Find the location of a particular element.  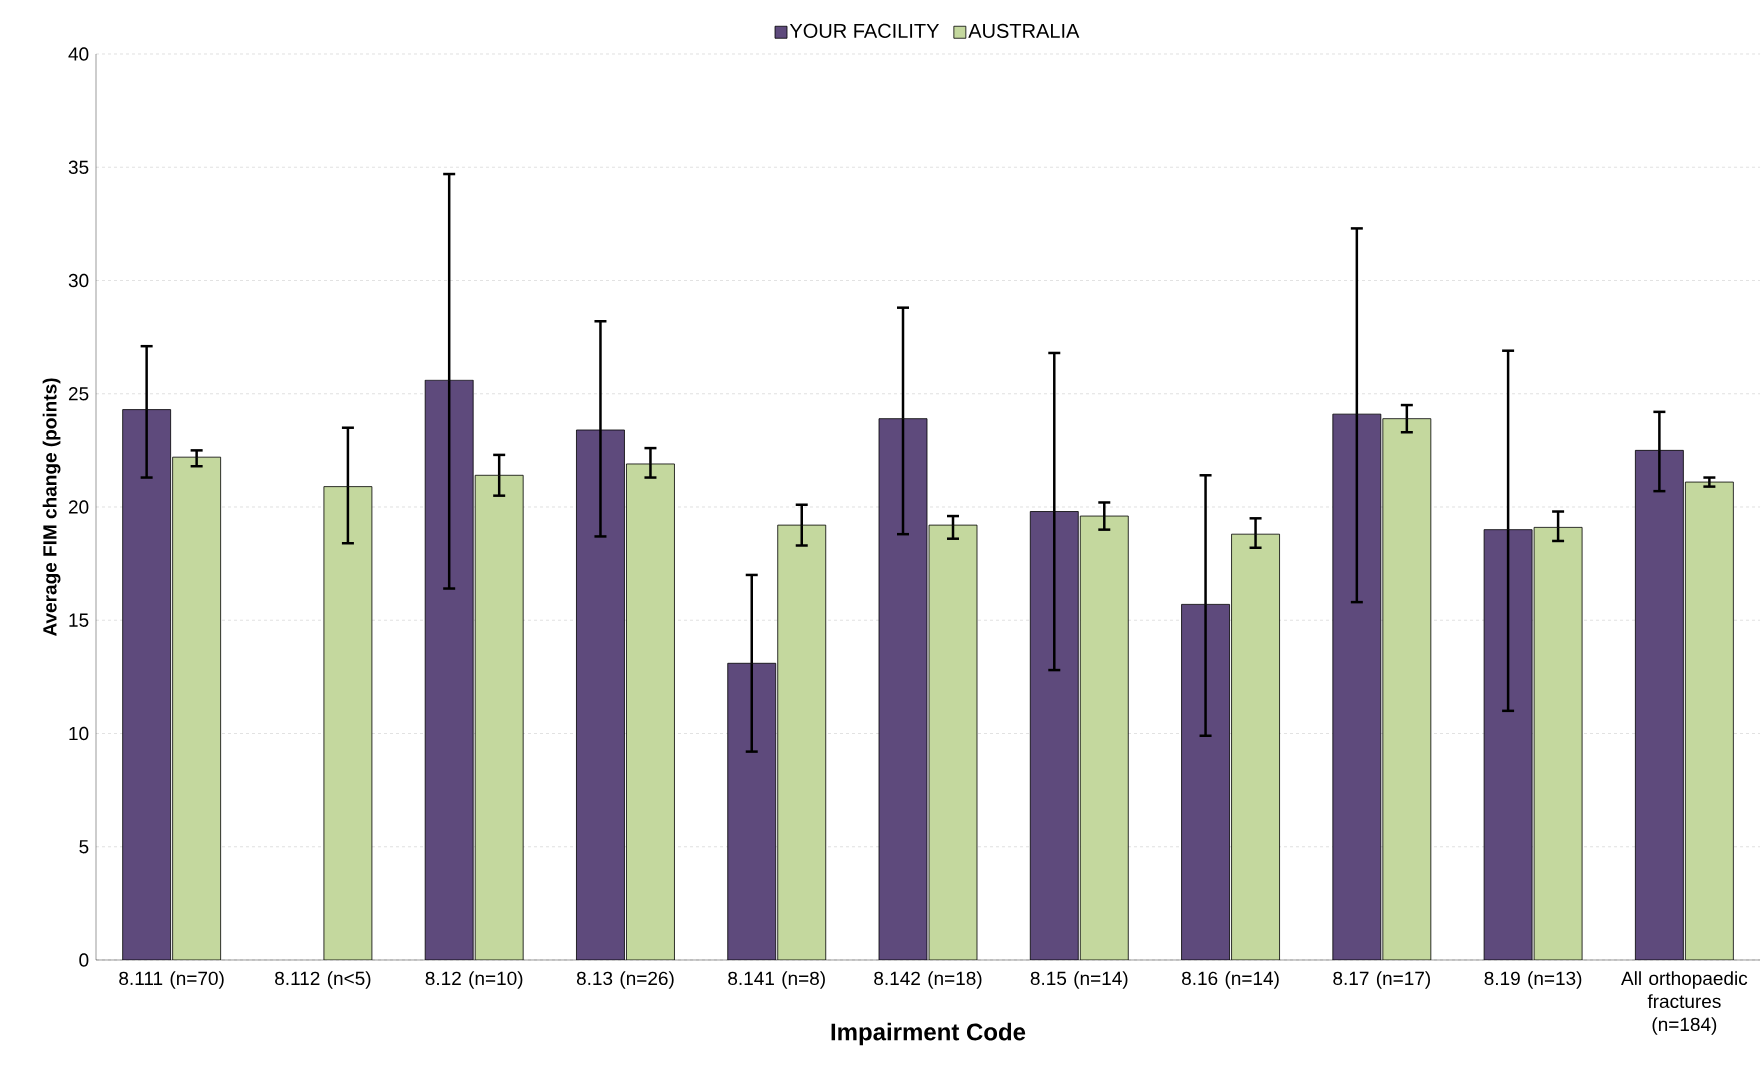

x-tick-label: 8.111 (n=70) is located at coordinates (171, 980).